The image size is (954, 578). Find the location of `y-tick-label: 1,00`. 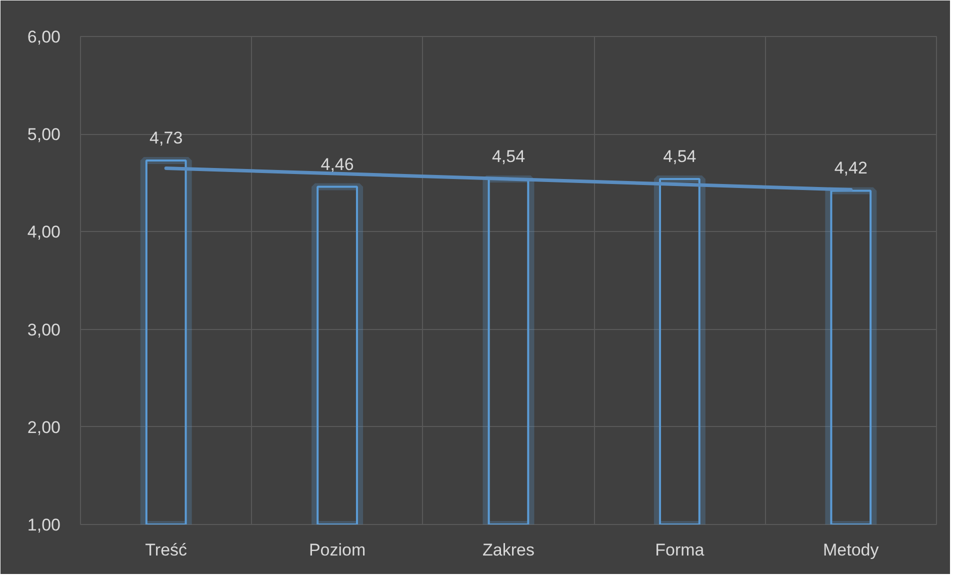

y-tick-label: 1,00 is located at coordinates (44, 525).